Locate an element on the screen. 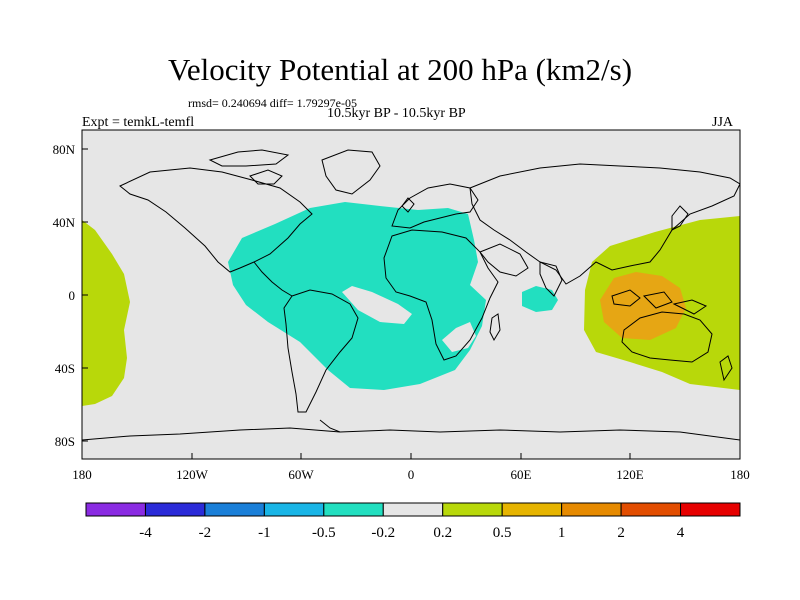 This screenshot has width=800, height=600. stats-line: rmsd= 0.240694 diff= 1.79297e-05 is located at coordinates (272, 103).